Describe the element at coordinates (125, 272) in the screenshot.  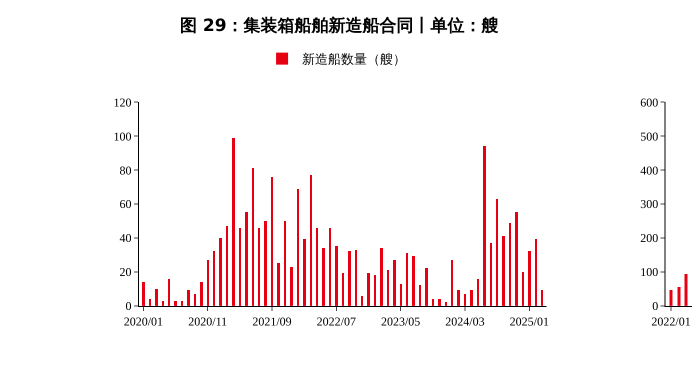
I see `y-tick-label: 20` at that location.